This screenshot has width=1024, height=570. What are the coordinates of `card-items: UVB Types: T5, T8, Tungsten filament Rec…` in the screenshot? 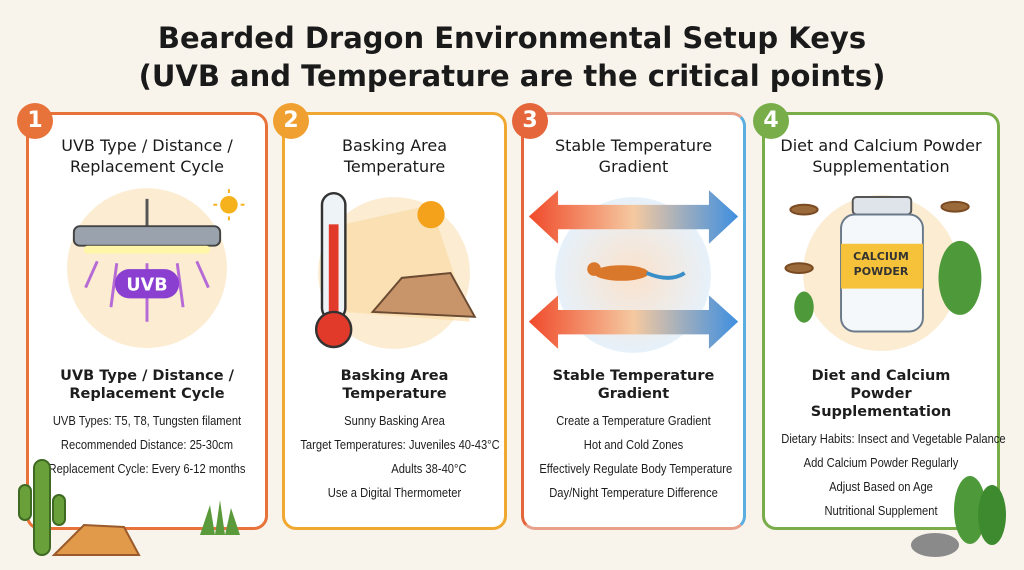 It's located at (147, 445).